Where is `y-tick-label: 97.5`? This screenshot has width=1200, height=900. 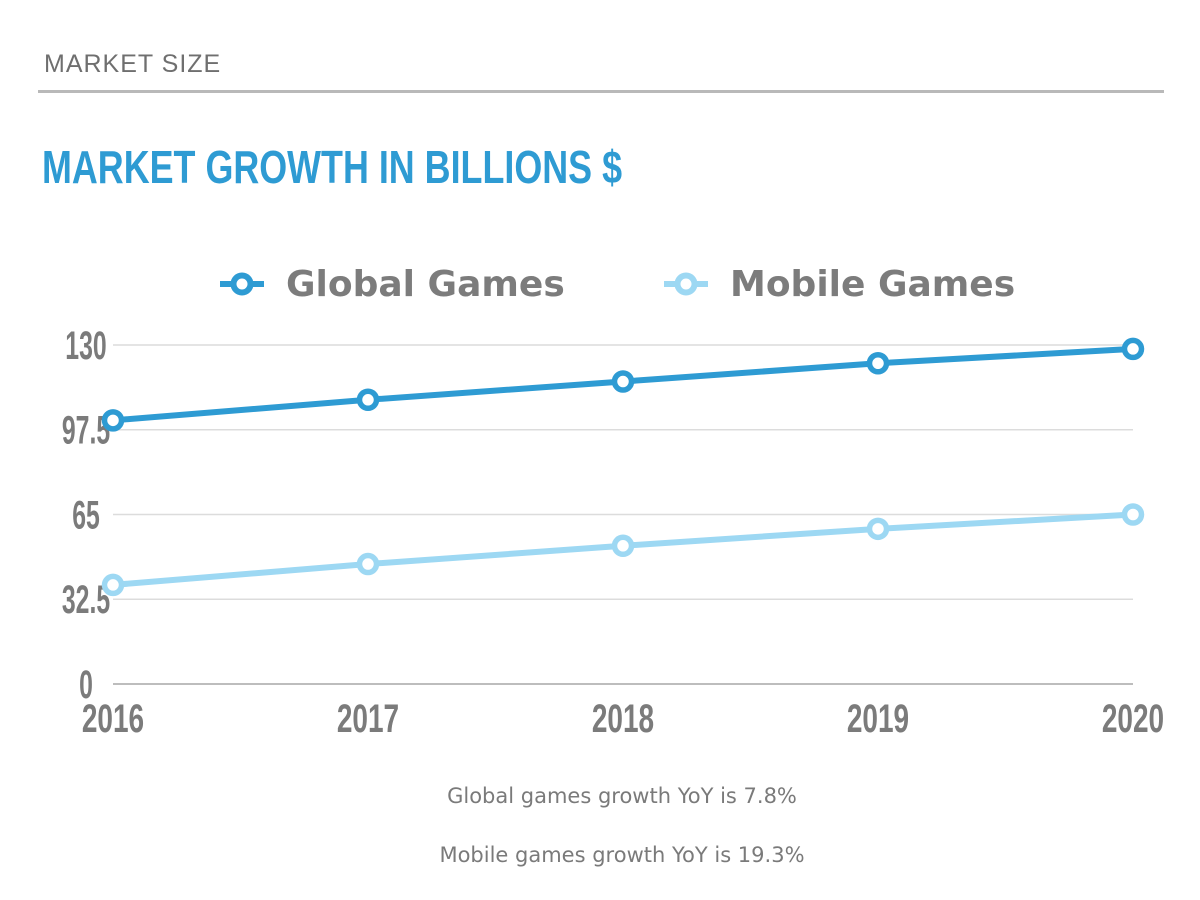 y-tick-label: 97.5 is located at coordinates (86, 431).